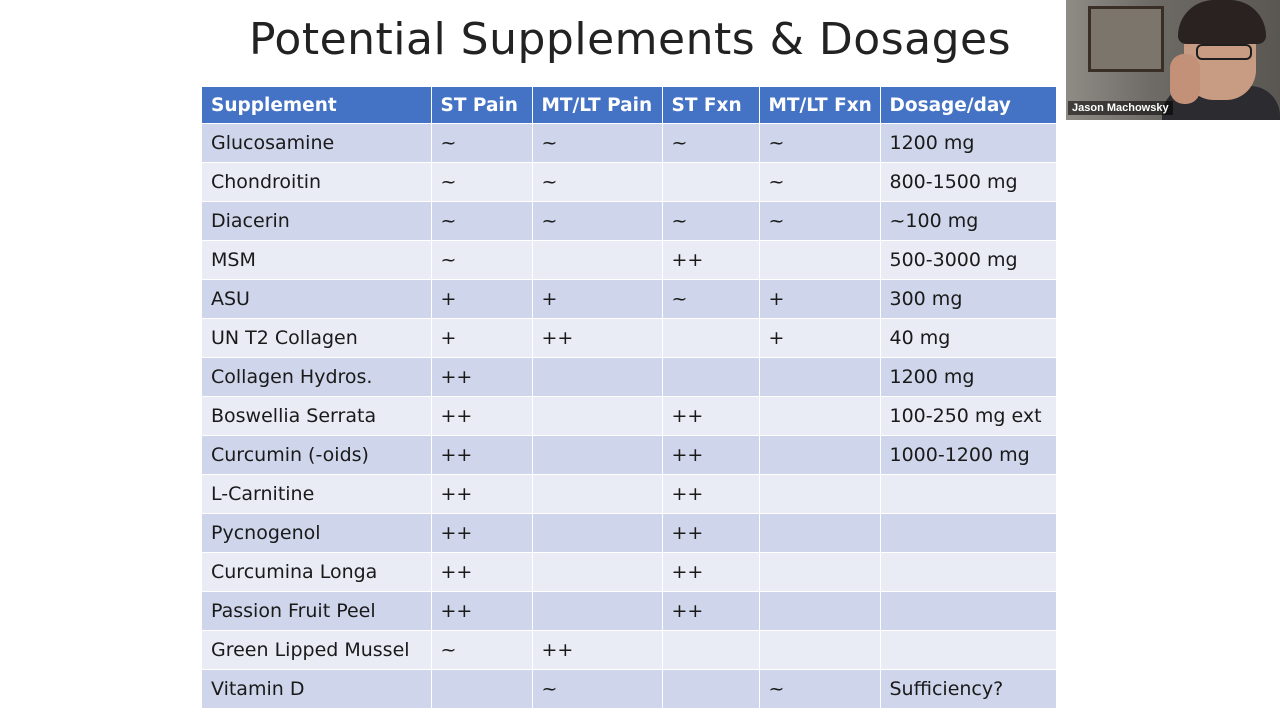 The image size is (1280, 720). I want to click on cell-dosage-day: 800-1500 mg, so click(968, 182).